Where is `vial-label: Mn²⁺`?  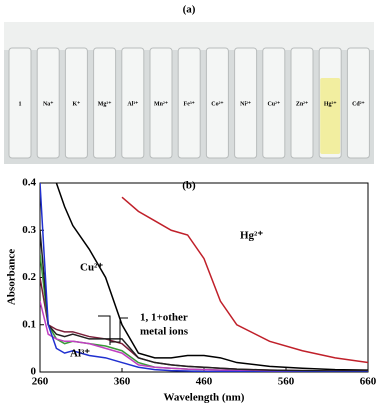
vial-label: Mn²⁺ is located at coordinates (161, 103).